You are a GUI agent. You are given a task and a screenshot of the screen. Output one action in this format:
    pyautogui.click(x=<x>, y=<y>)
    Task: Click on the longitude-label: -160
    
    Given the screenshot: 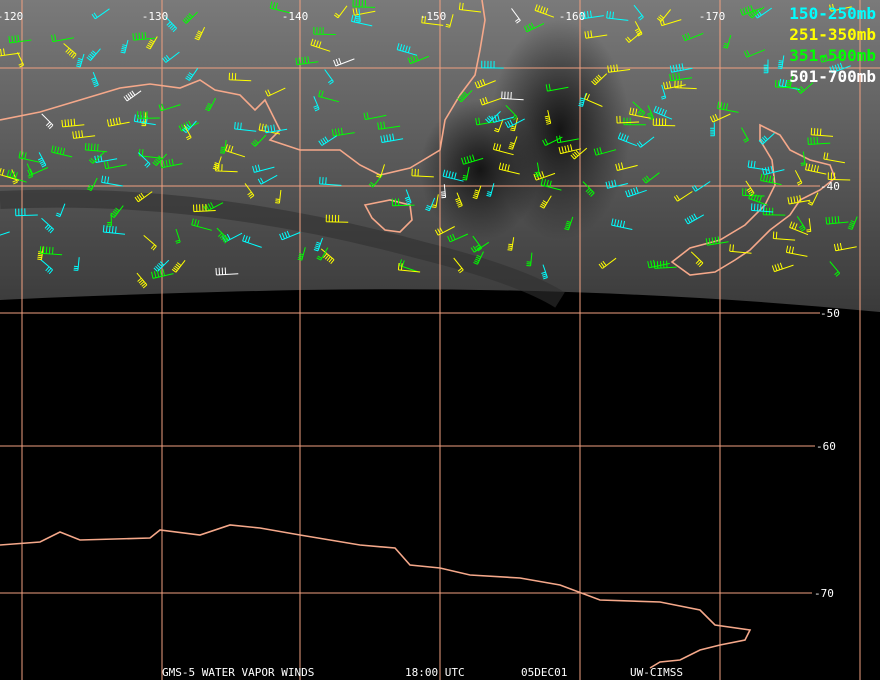 What is the action you would take?
    pyautogui.click(x=572, y=16)
    